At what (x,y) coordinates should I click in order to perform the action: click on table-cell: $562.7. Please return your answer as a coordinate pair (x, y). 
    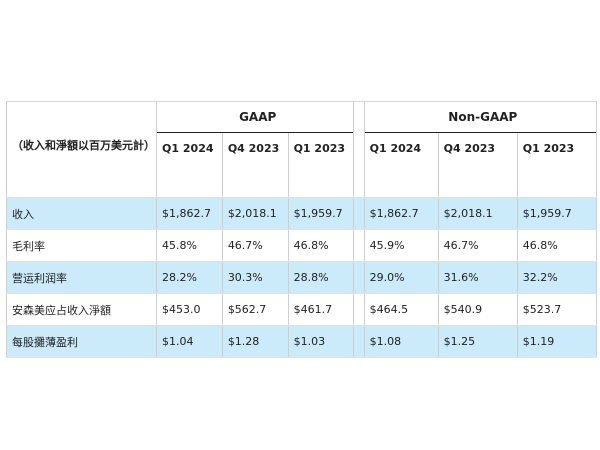
    Looking at the image, I should click on (255, 309).